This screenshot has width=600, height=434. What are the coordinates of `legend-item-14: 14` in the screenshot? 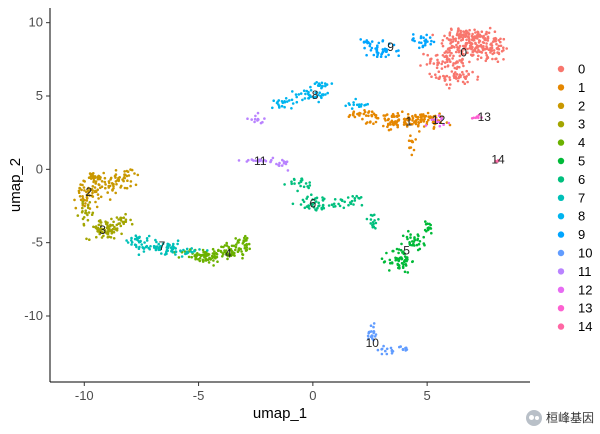 It's located at (574, 326).